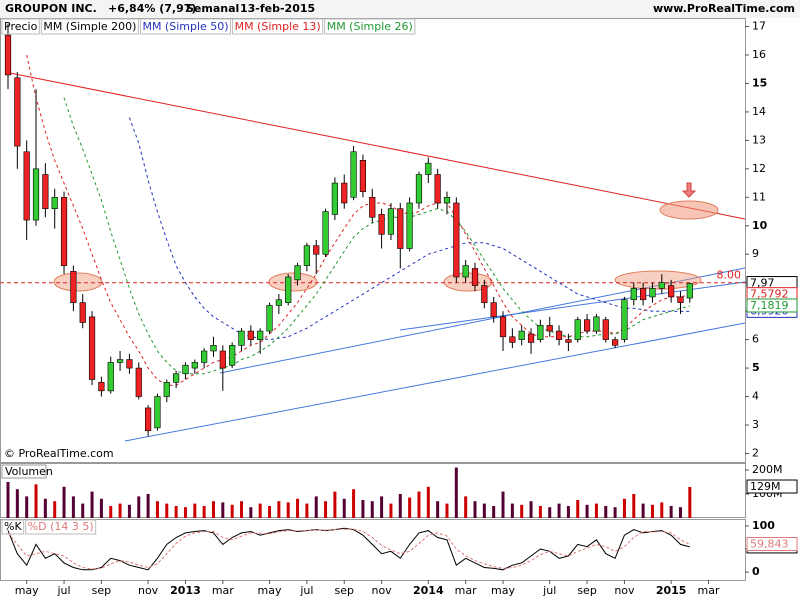 The height and width of the screenshot is (600, 800). What do you see at coordinates (185, 590) in the screenshot?
I see `x-tick-label: 2013` at bounding box center [185, 590].